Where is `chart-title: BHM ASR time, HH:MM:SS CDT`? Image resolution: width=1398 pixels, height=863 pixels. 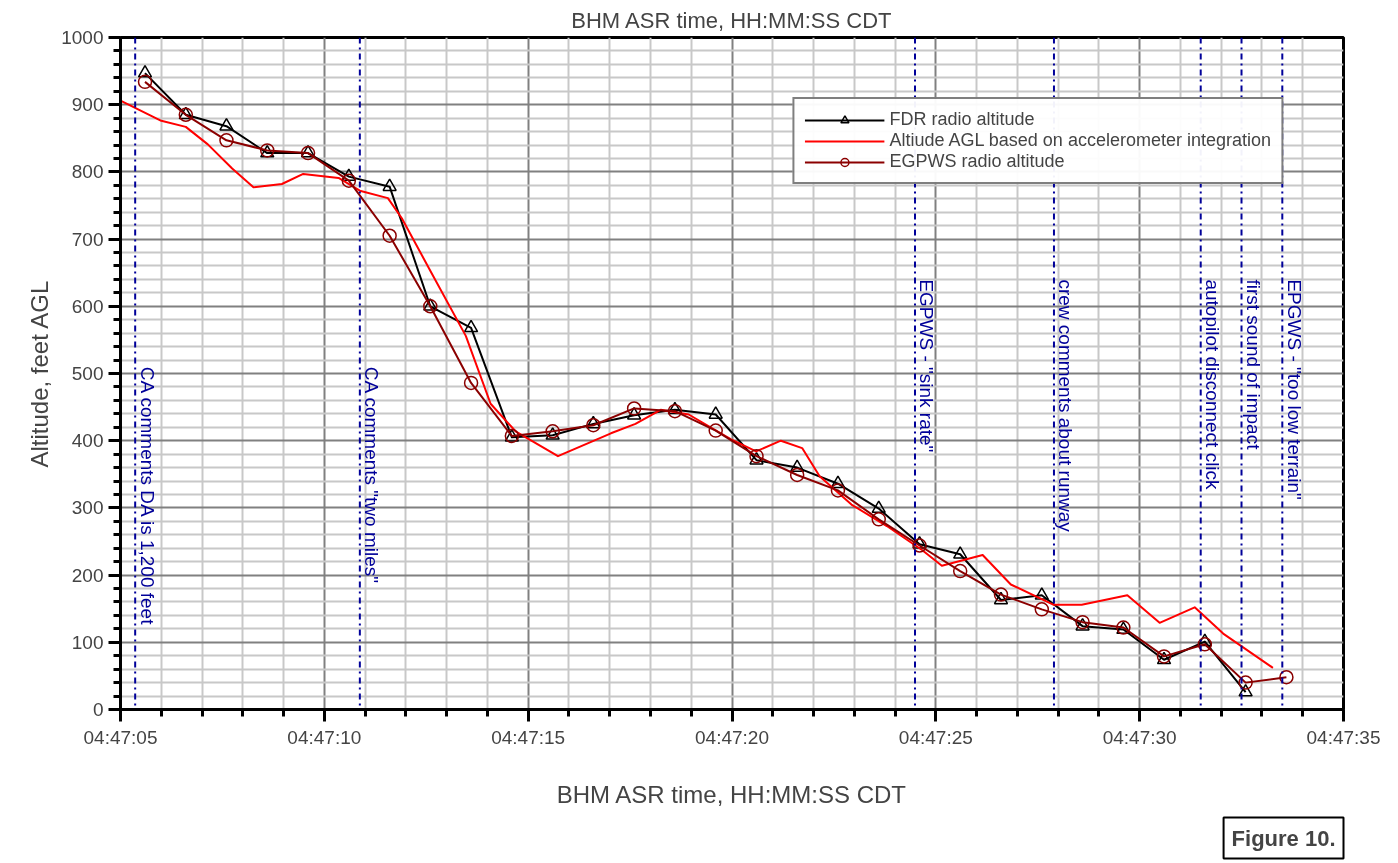
chart-title: BHM ASR time, HH:MM:SS CDT is located at coordinates (731, 20).